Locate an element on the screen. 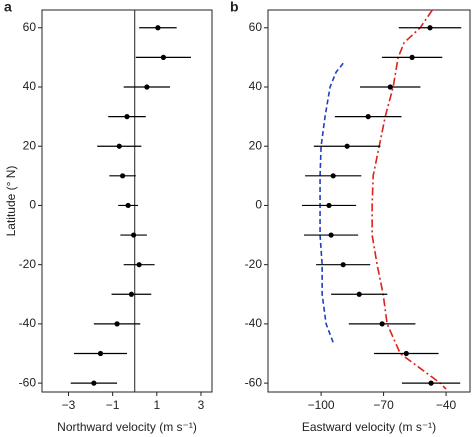 This screenshot has width=474, height=437. x-tick-label: −70 is located at coordinates (383, 405).